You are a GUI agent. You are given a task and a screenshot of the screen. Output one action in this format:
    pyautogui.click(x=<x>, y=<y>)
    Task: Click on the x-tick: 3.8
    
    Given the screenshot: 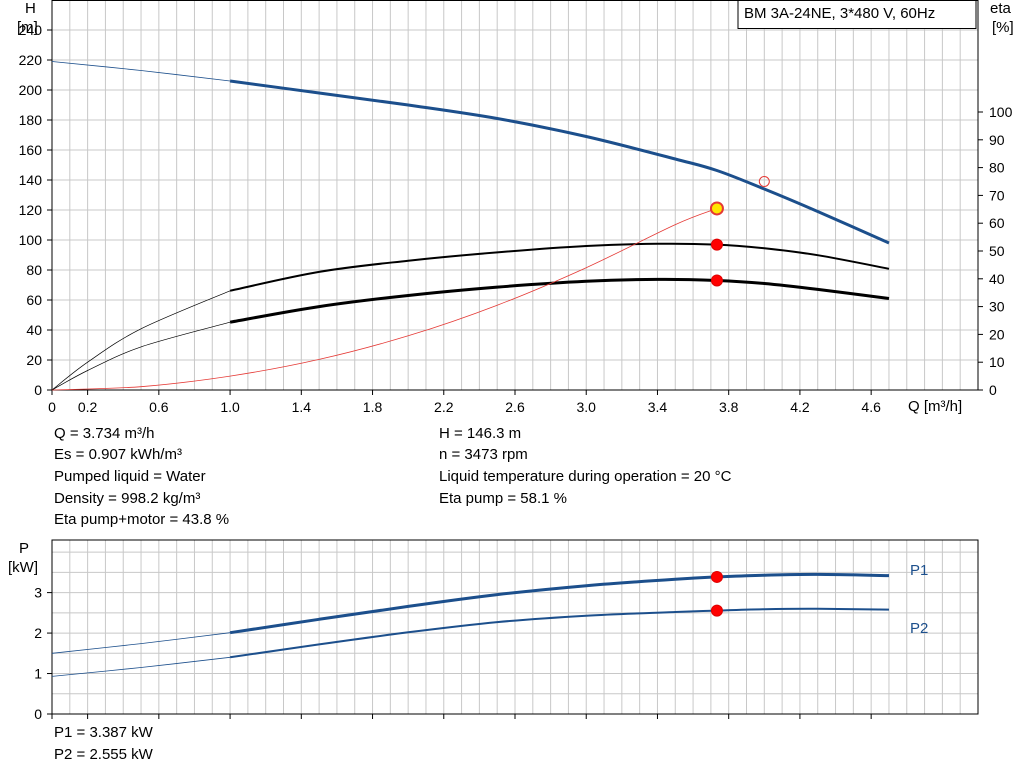 What is the action you would take?
    pyautogui.click(x=729, y=407)
    